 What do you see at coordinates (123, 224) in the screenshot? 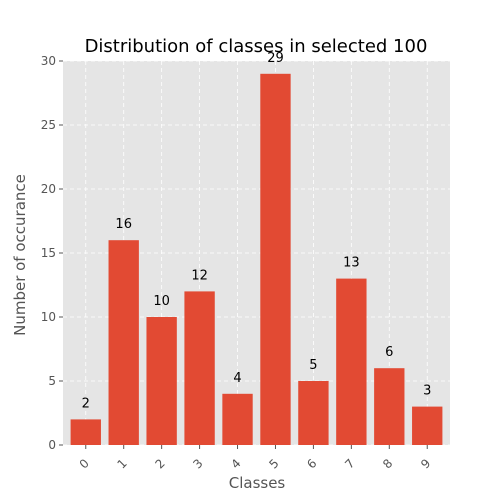
I see `data-label: 16` at bounding box center [123, 224].